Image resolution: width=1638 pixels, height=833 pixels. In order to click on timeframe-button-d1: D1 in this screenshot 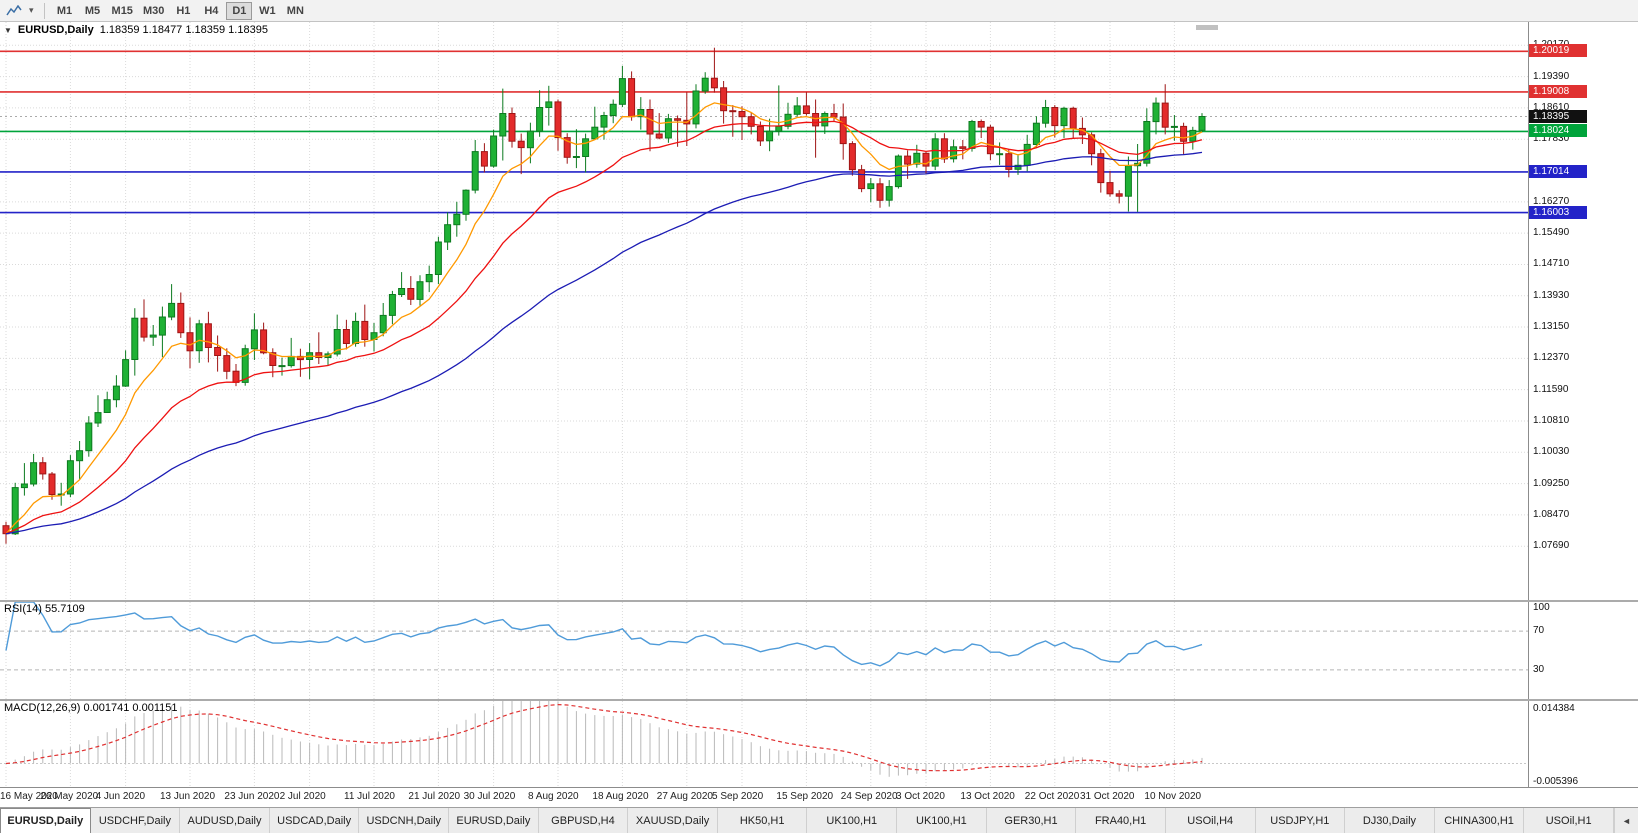, I will do `click(239, 10)`.